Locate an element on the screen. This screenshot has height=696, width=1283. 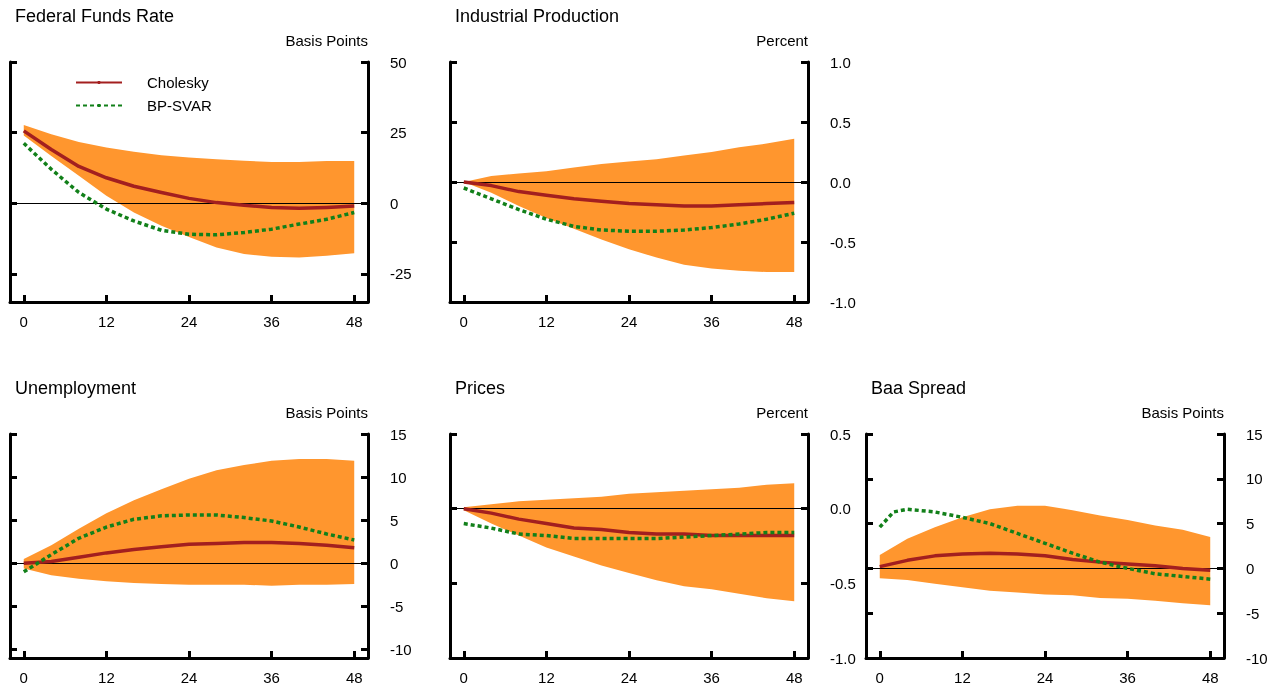
chart-title: Federal Funds Rate is located at coordinates (95, 16).